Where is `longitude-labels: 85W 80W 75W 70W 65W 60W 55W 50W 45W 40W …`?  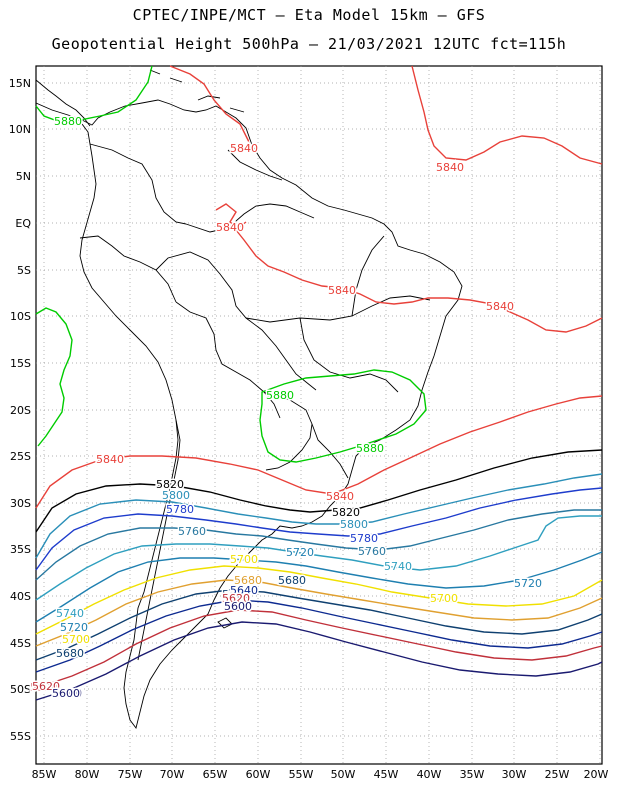 longitude-labels: 85W 80W 75W 70W 65W 60W 55W 50W 45W 40W … is located at coordinates (320, 774).